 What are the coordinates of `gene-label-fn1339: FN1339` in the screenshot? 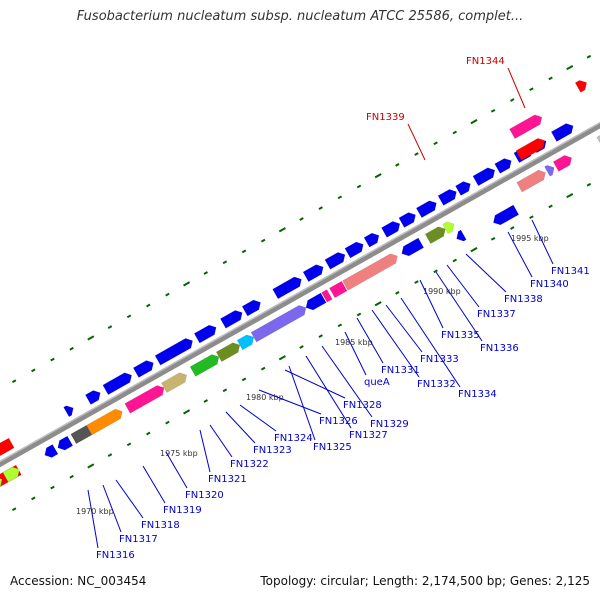 It's located at (385, 117).